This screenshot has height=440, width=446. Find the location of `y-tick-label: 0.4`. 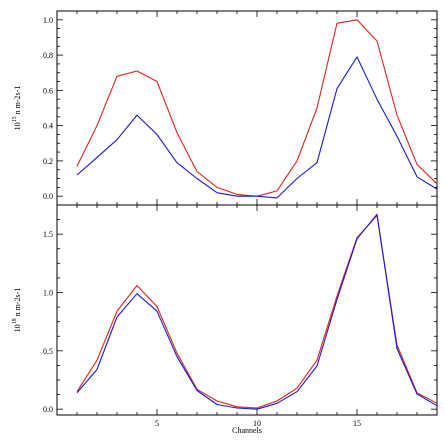

y-tick-label: 0.4 is located at coordinates (48, 126).